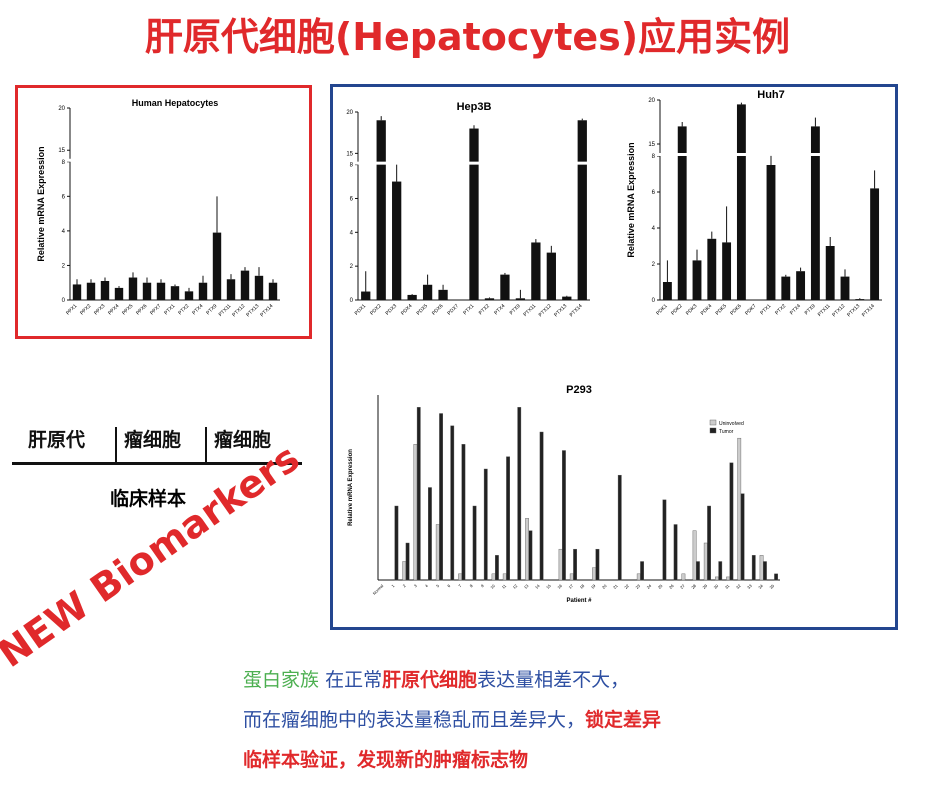 The width and height of the screenshot is (935, 805). Describe the element at coordinates (169, 309) in the screenshot. I see `x-tick-label: PTX1` at that location.